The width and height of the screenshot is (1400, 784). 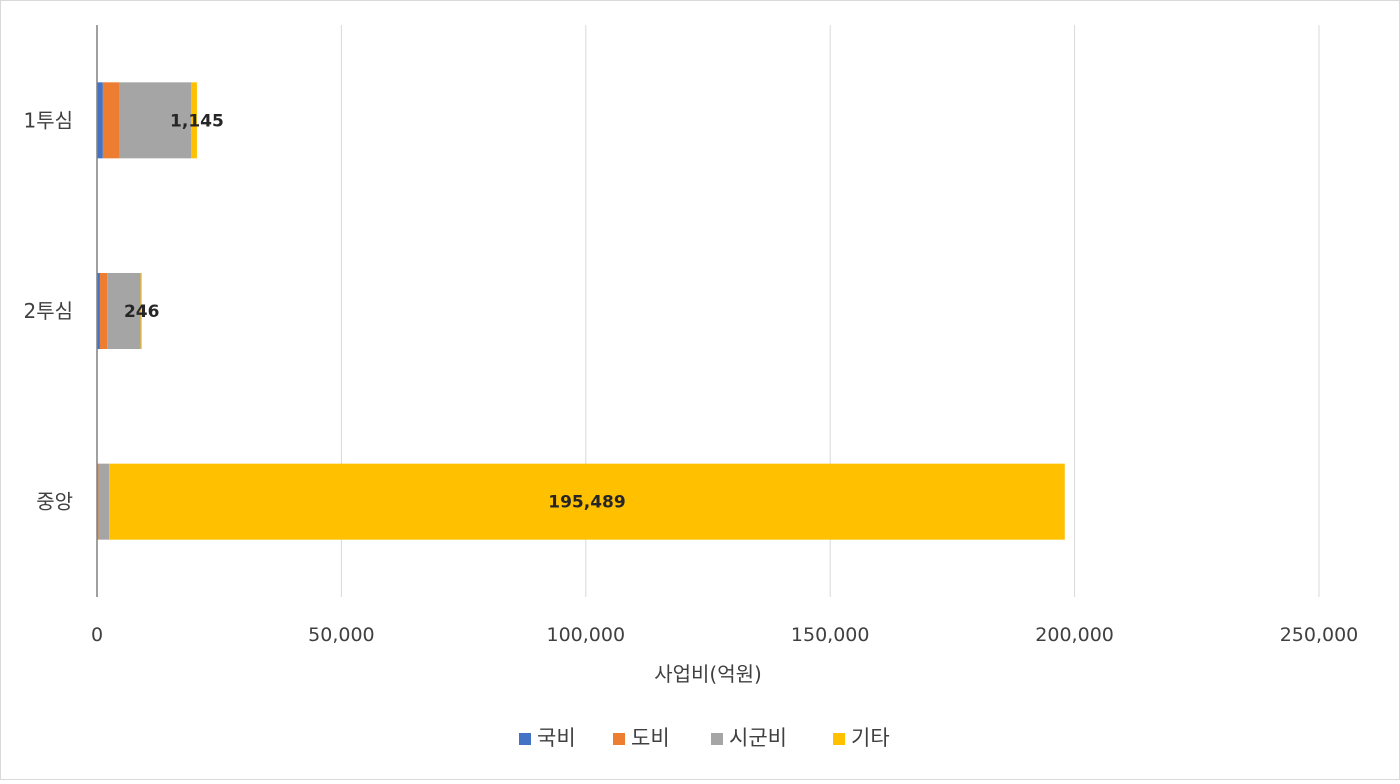 What do you see at coordinates (650, 738) in the screenshot?
I see `legend-label: 도비` at bounding box center [650, 738].